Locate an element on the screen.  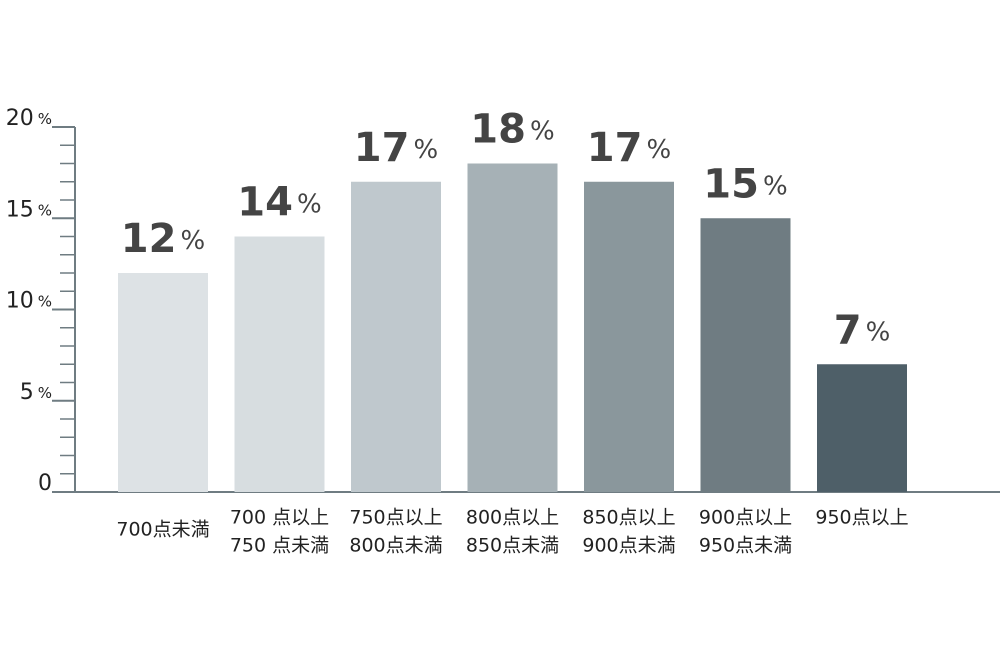
x-tick-label: 800点以上 is located at coordinates (512, 518).